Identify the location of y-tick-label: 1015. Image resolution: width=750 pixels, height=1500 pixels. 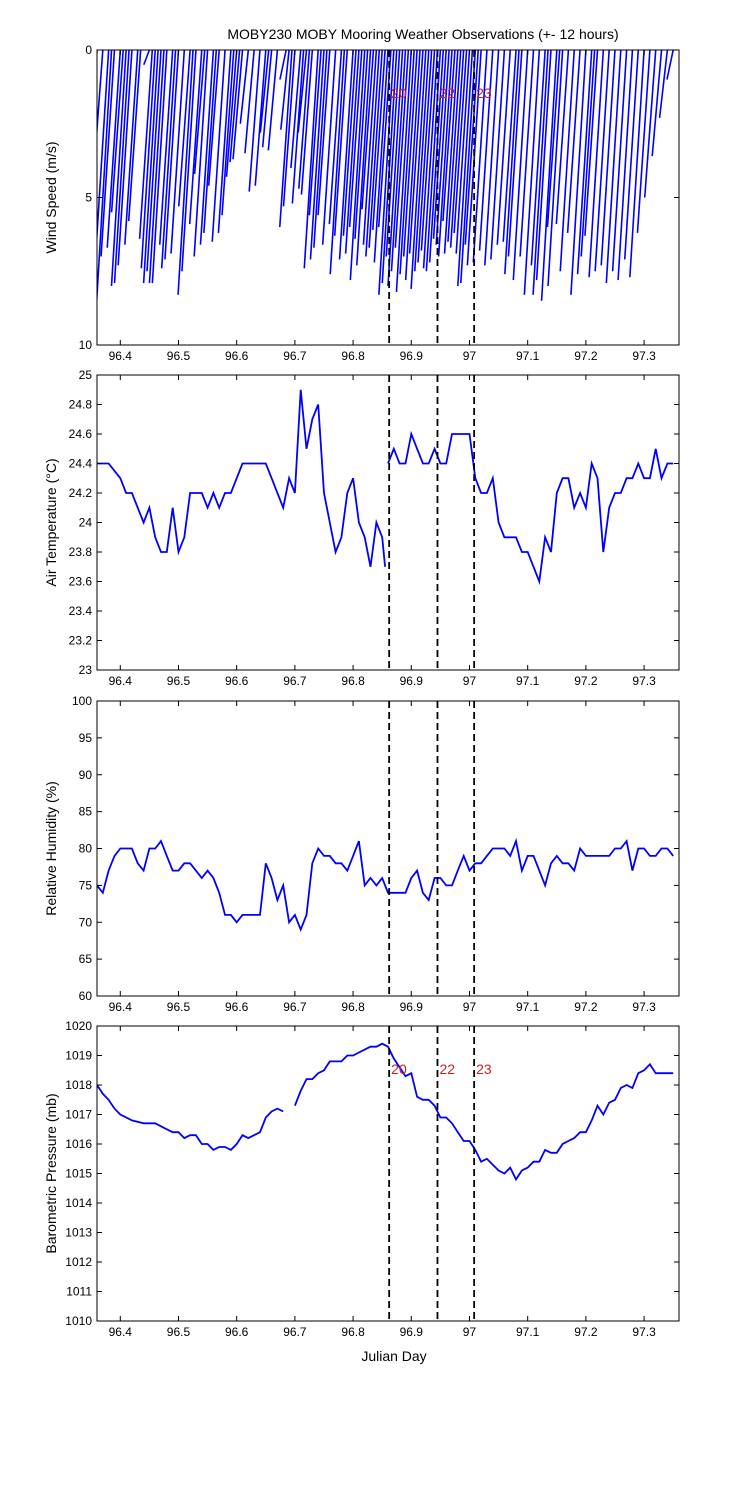
(78, 1174).